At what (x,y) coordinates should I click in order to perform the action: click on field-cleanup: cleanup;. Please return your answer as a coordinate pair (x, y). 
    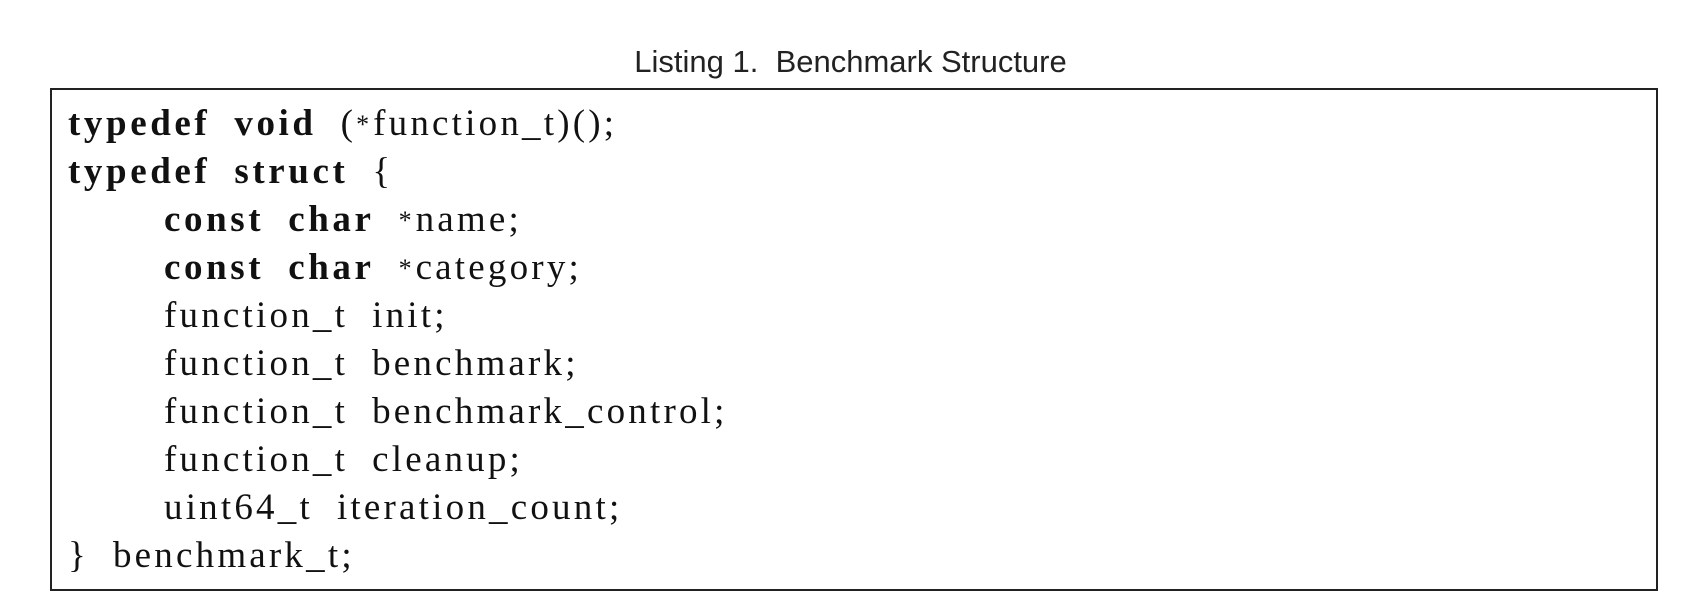
    Looking at the image, I should click on (448, 459).